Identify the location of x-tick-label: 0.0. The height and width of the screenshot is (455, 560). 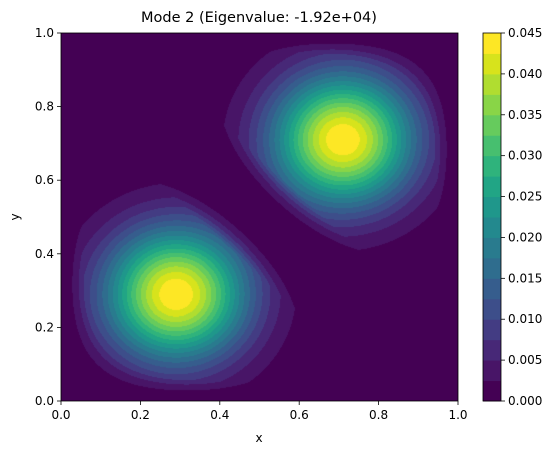
(60, 415).